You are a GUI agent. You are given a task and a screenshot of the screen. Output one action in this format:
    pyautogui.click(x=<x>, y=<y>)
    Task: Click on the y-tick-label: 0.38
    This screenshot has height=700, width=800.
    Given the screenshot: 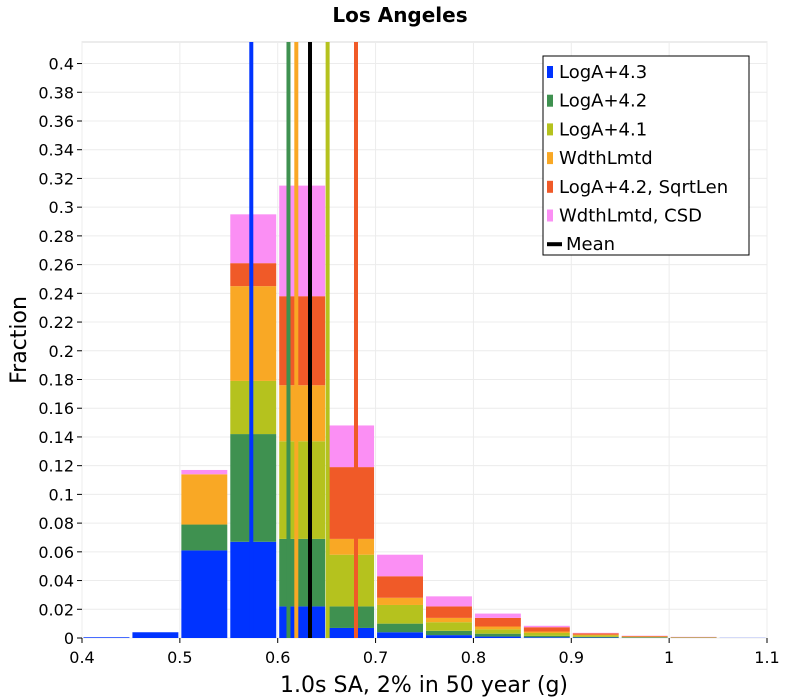 What is the action you would take?
    pyautogui.click(x=56, y=92)
    